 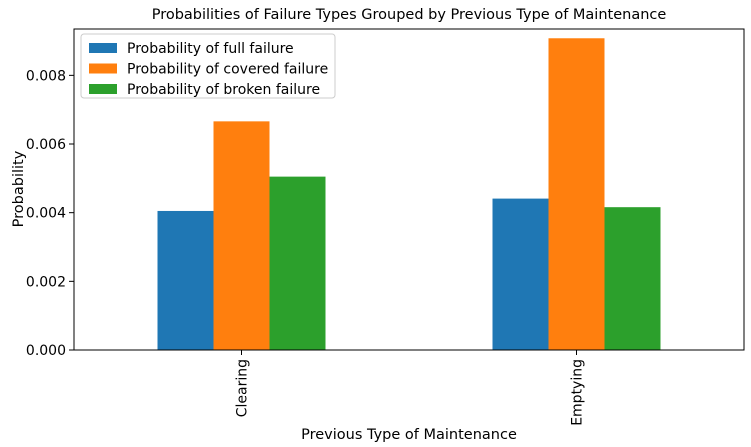 I want to click on y-axis-label: Probability, so click(x=19, y=188).